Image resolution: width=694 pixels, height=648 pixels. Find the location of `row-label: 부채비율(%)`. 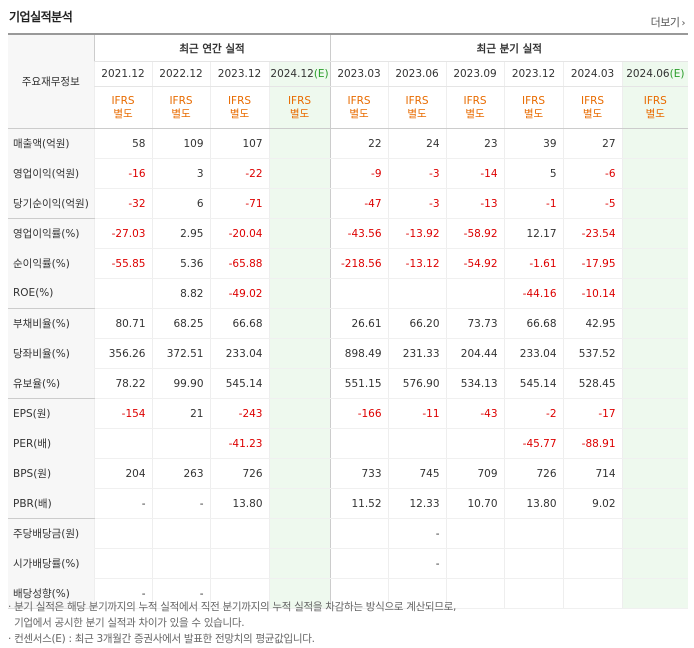

row-label: 부채비율(%) is located at coordinates (51, 323).